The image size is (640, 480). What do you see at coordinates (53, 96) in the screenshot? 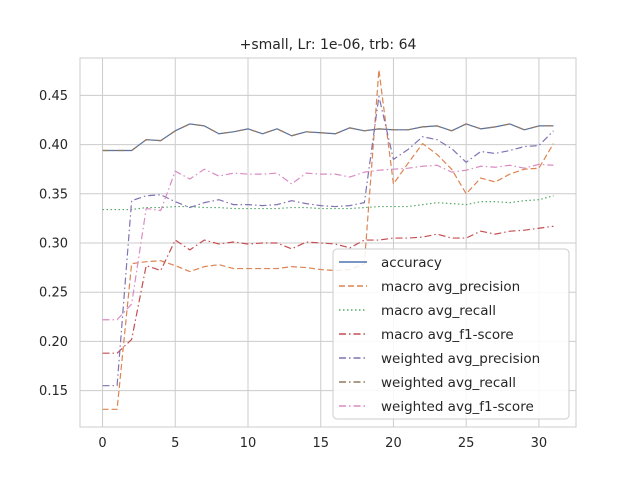
I see `y-tick-label: 0.45` at bounding box center [53, 96].